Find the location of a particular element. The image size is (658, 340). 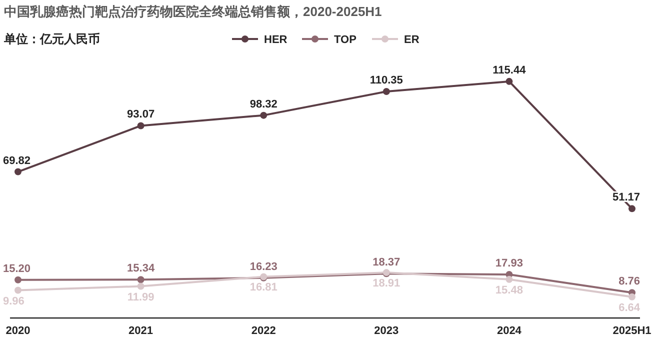

data-label: 15.48 is located at coordinates (509, 290).